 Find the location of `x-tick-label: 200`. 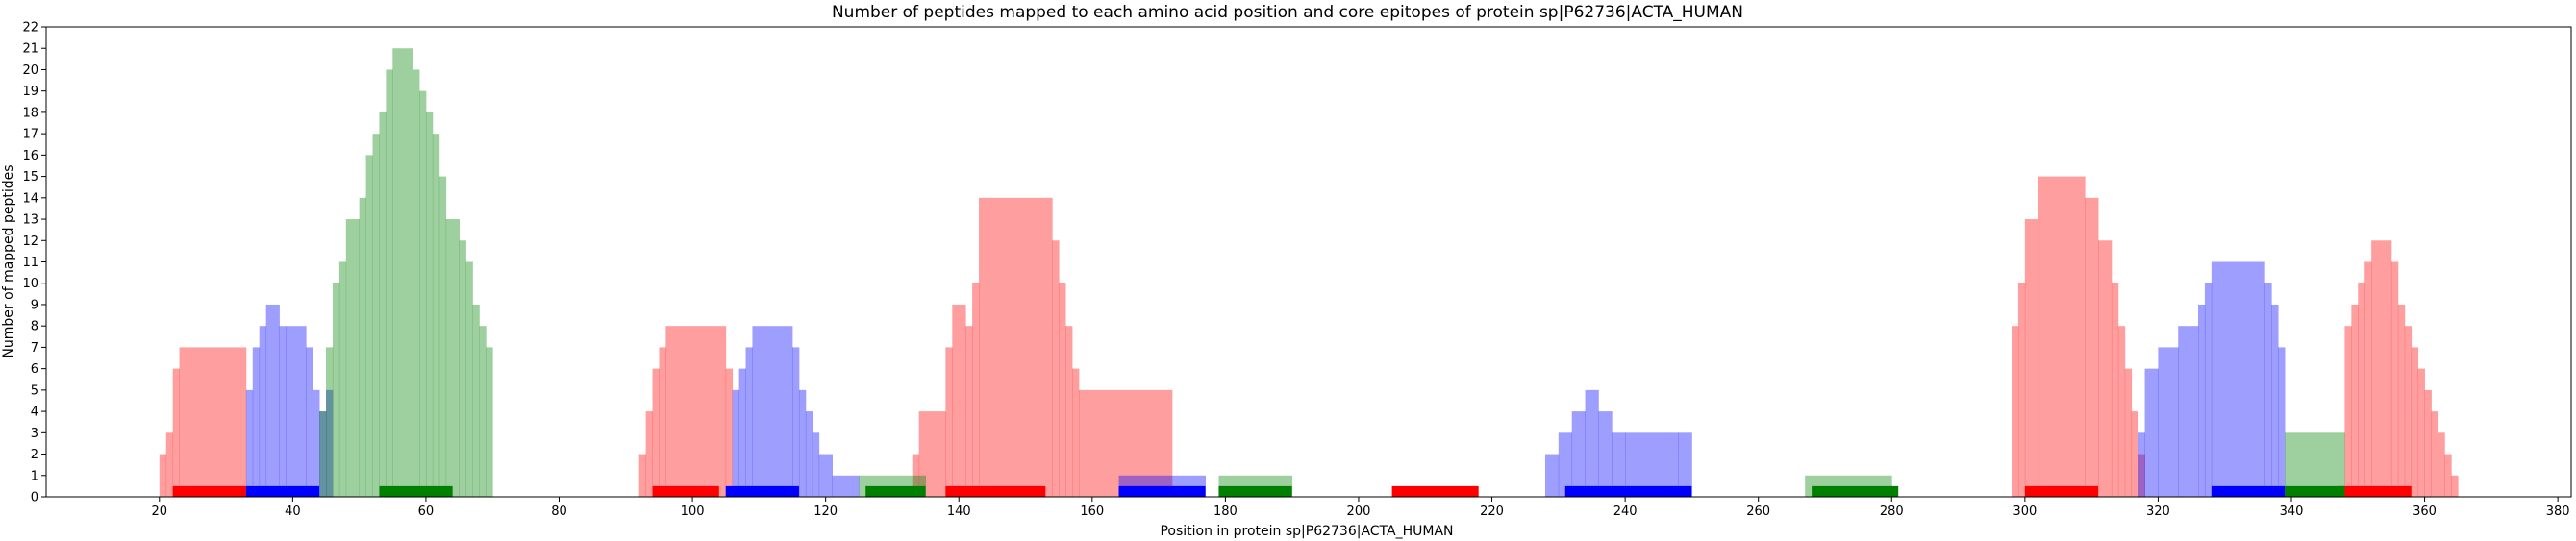

x-tick-label: 200 is located at coordinates (1359, 511).